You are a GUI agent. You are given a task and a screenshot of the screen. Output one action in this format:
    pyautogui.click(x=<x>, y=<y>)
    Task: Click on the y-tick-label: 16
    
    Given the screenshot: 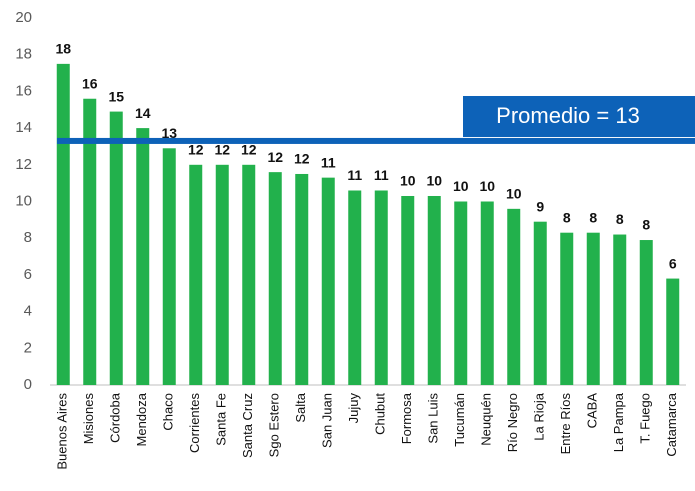 What is the action you would take?
    pyautogui.click(x=23, y=90)
    